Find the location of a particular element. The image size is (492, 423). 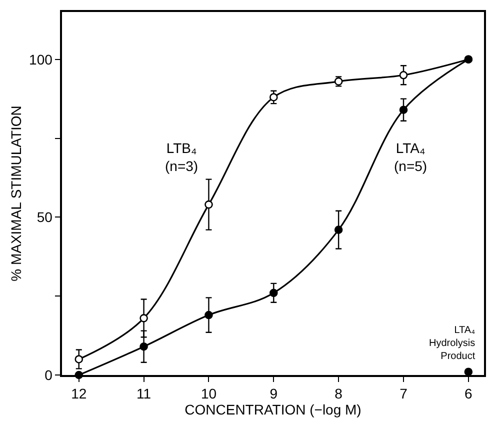

x-tick-label: 12 is located at coordinates (79, 394).